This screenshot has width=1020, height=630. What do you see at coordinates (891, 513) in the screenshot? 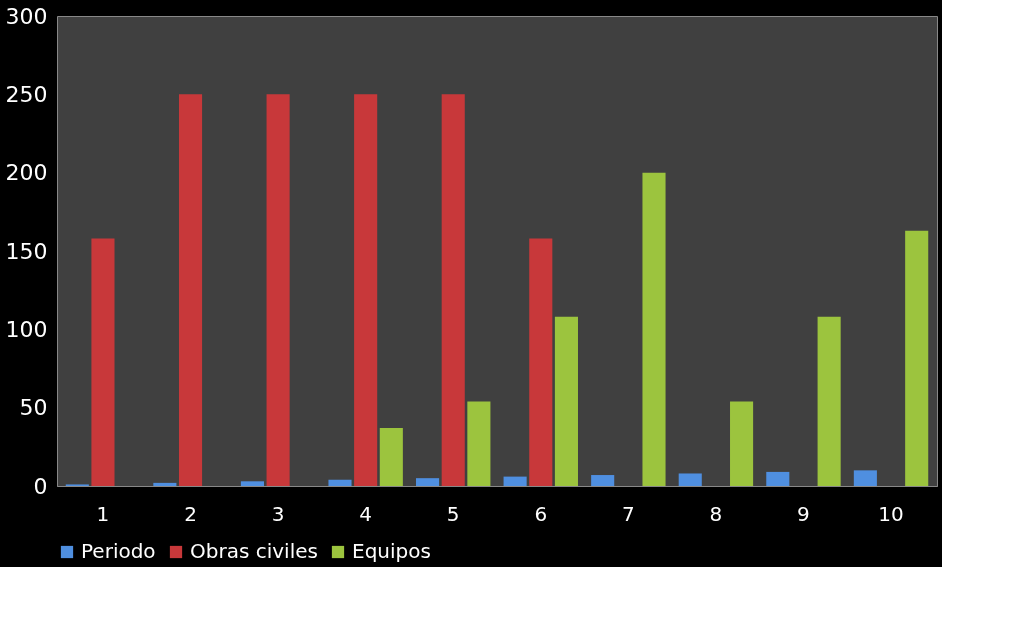
I see `x-tick-label: 10` at bounding box center [891, 513].